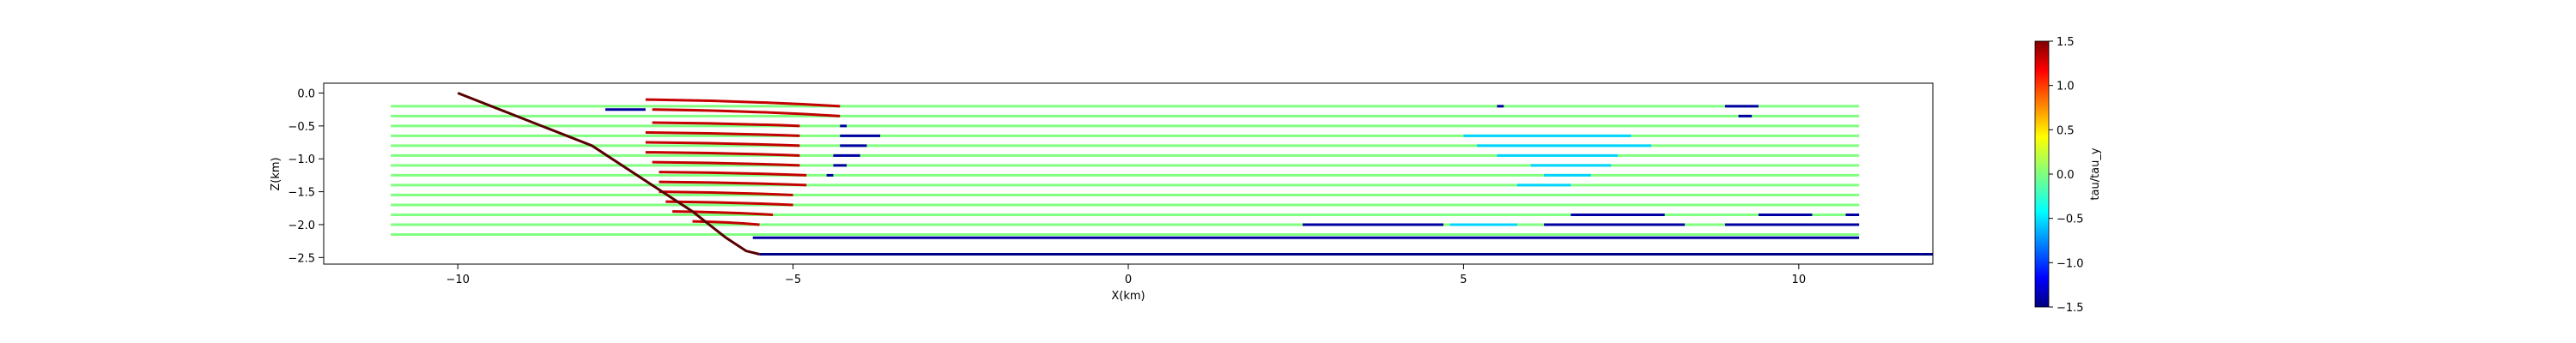  What do you see at coordinates (306, 95) in the screenshot?
I see `y-tick-label-0: 0.0` at bounding box center [306, 95].